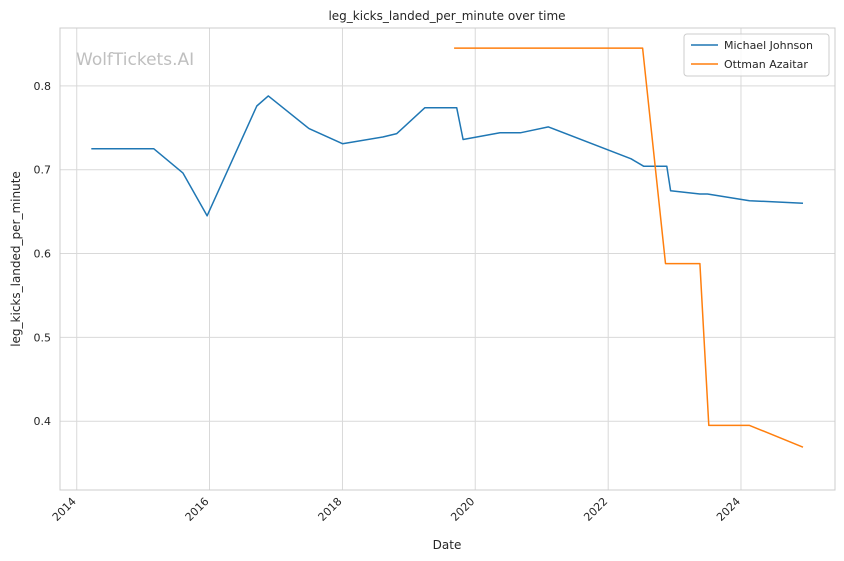  Describe the element at coordinates (447, 545) in the screenshot. I see `x-axis-title: Date` at that location.